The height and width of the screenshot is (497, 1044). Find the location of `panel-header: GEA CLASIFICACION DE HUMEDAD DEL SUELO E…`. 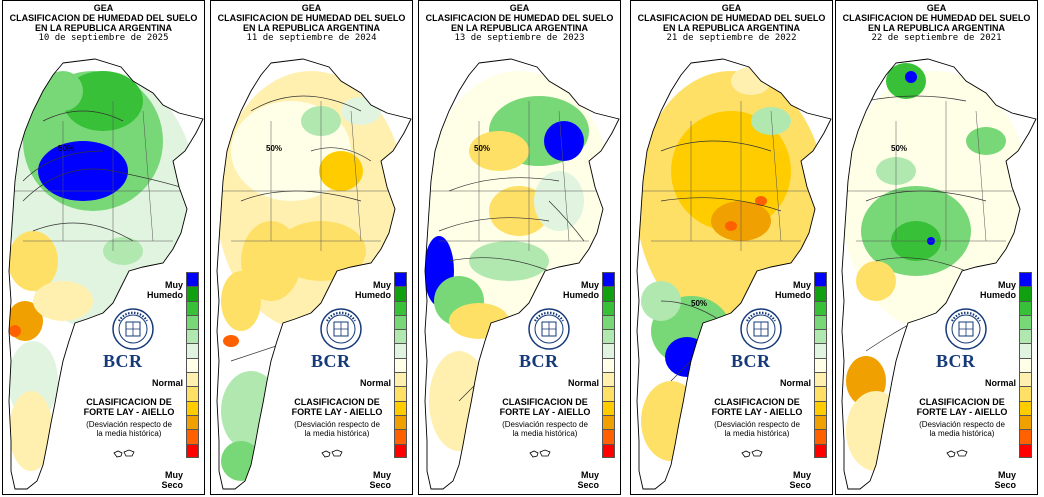

panel-header: GEA CLASIFICACION DE HUMEDAD DEL SUELO E… is located at coordinates (311, 23).